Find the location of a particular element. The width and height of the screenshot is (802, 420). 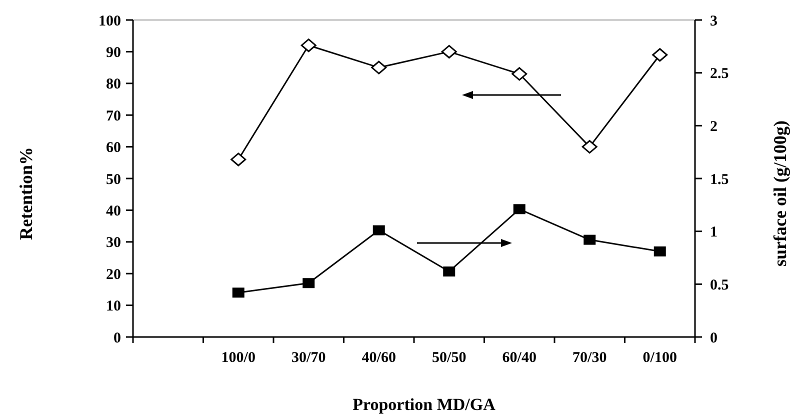

y-tick-label: 0 is located at coordinates (117, 338).